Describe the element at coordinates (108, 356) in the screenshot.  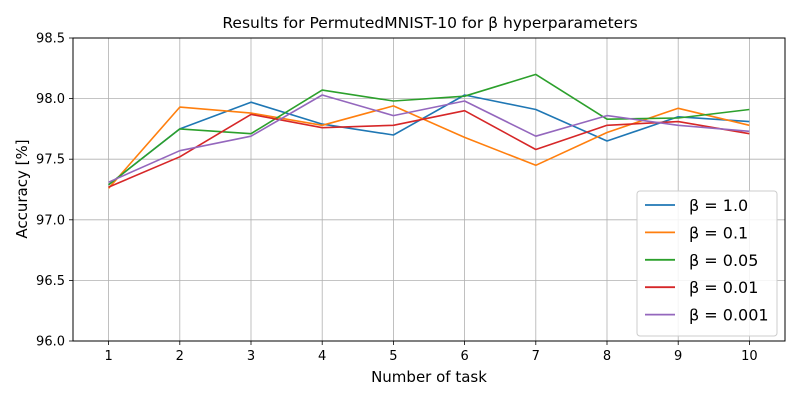
I see `x-tick-label: 1` at that location.